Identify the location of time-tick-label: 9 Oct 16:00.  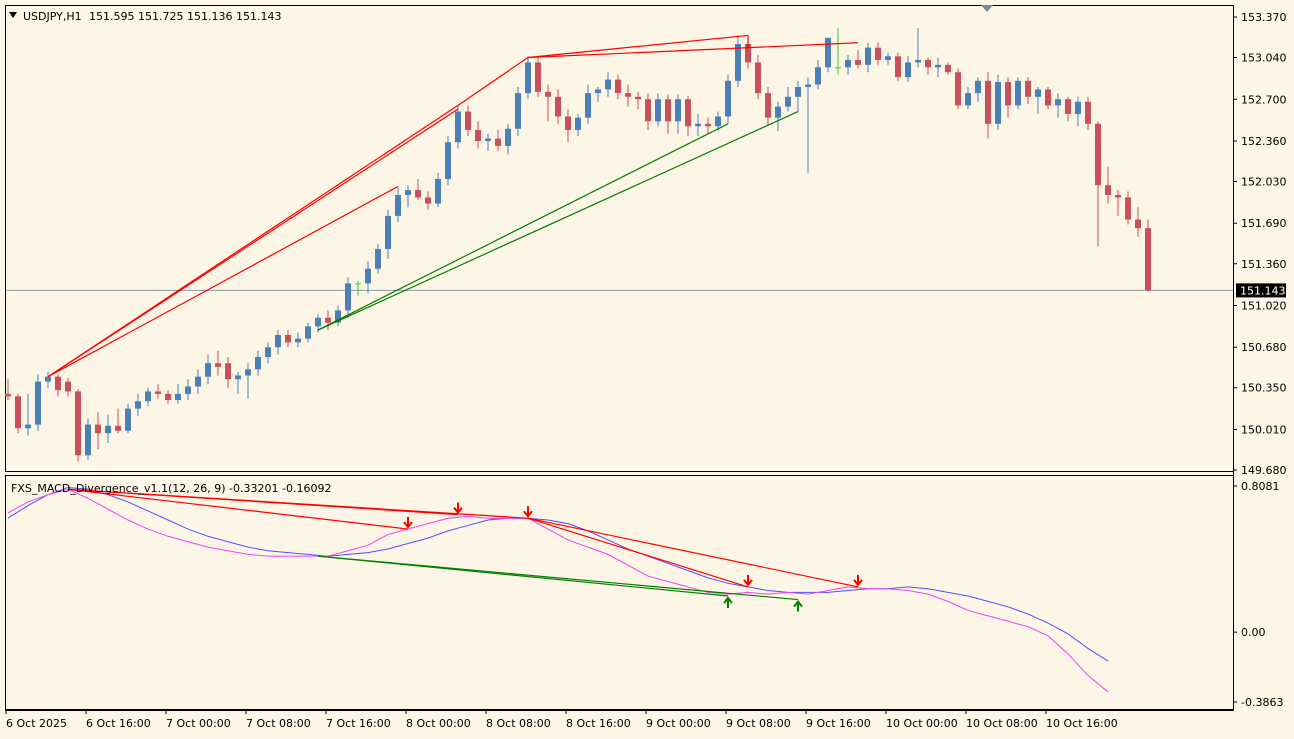
(838, 723).